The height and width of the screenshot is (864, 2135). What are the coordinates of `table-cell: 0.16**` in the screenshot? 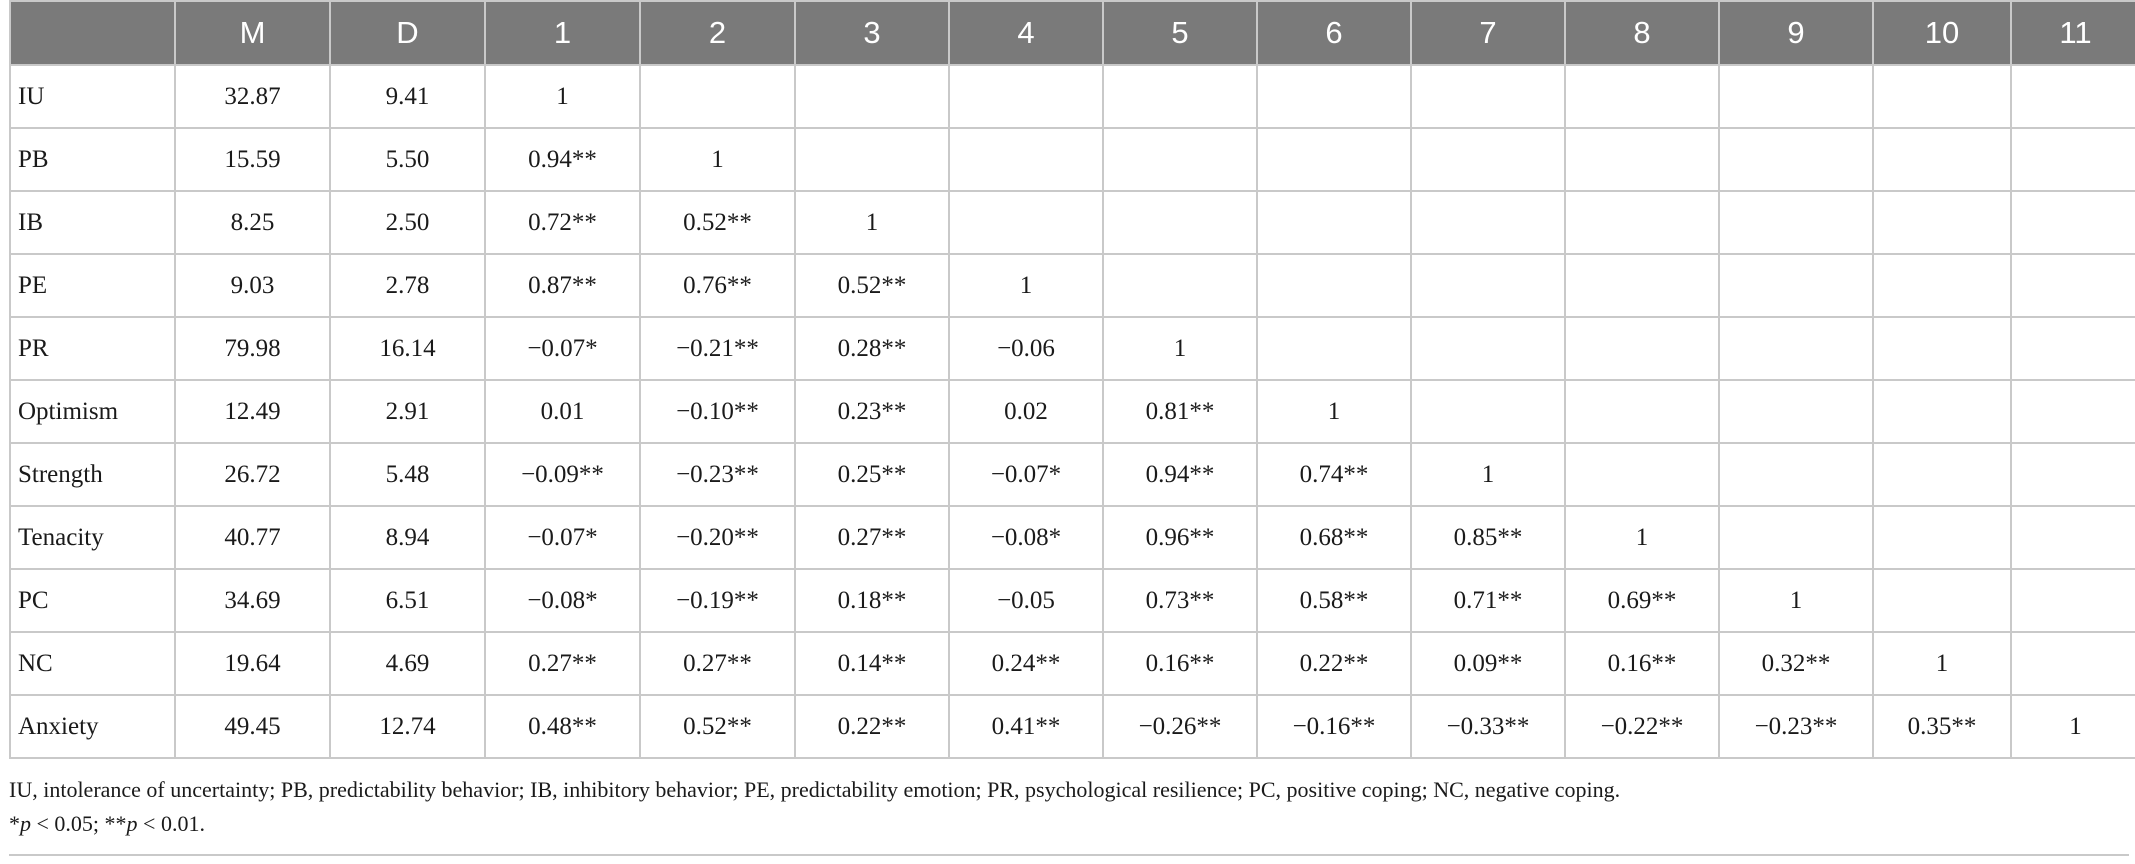 It's located at (1180, 663).